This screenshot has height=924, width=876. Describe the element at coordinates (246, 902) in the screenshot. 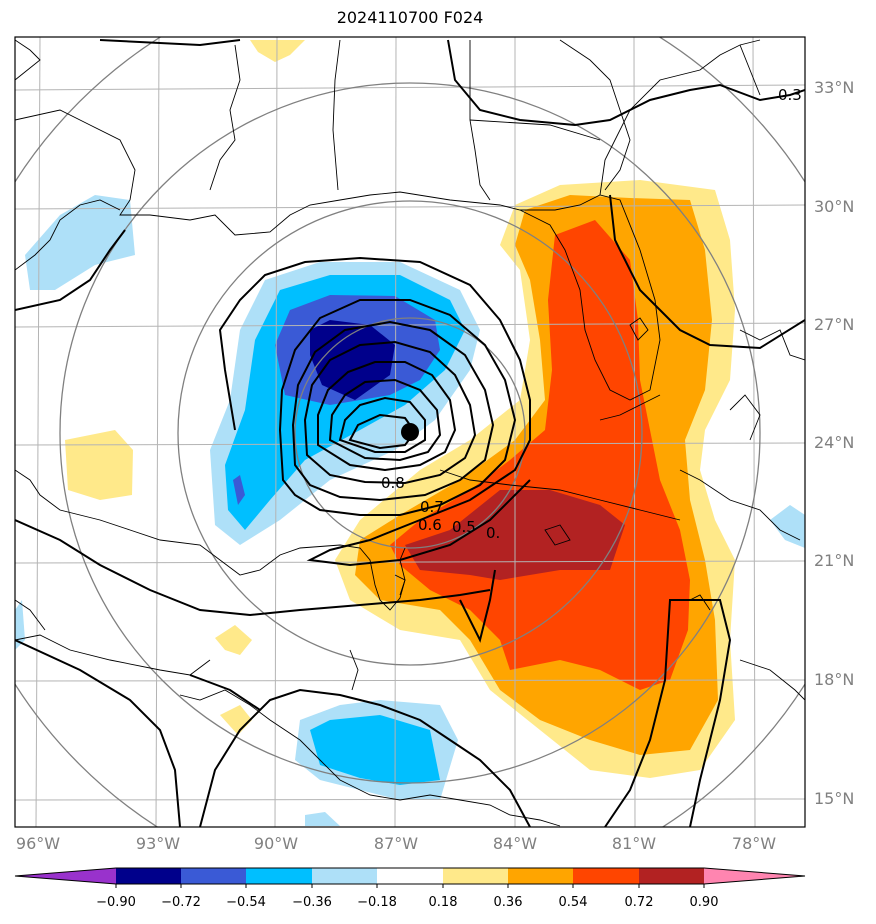

I see `colorbar-tick: −0.54` at that location.